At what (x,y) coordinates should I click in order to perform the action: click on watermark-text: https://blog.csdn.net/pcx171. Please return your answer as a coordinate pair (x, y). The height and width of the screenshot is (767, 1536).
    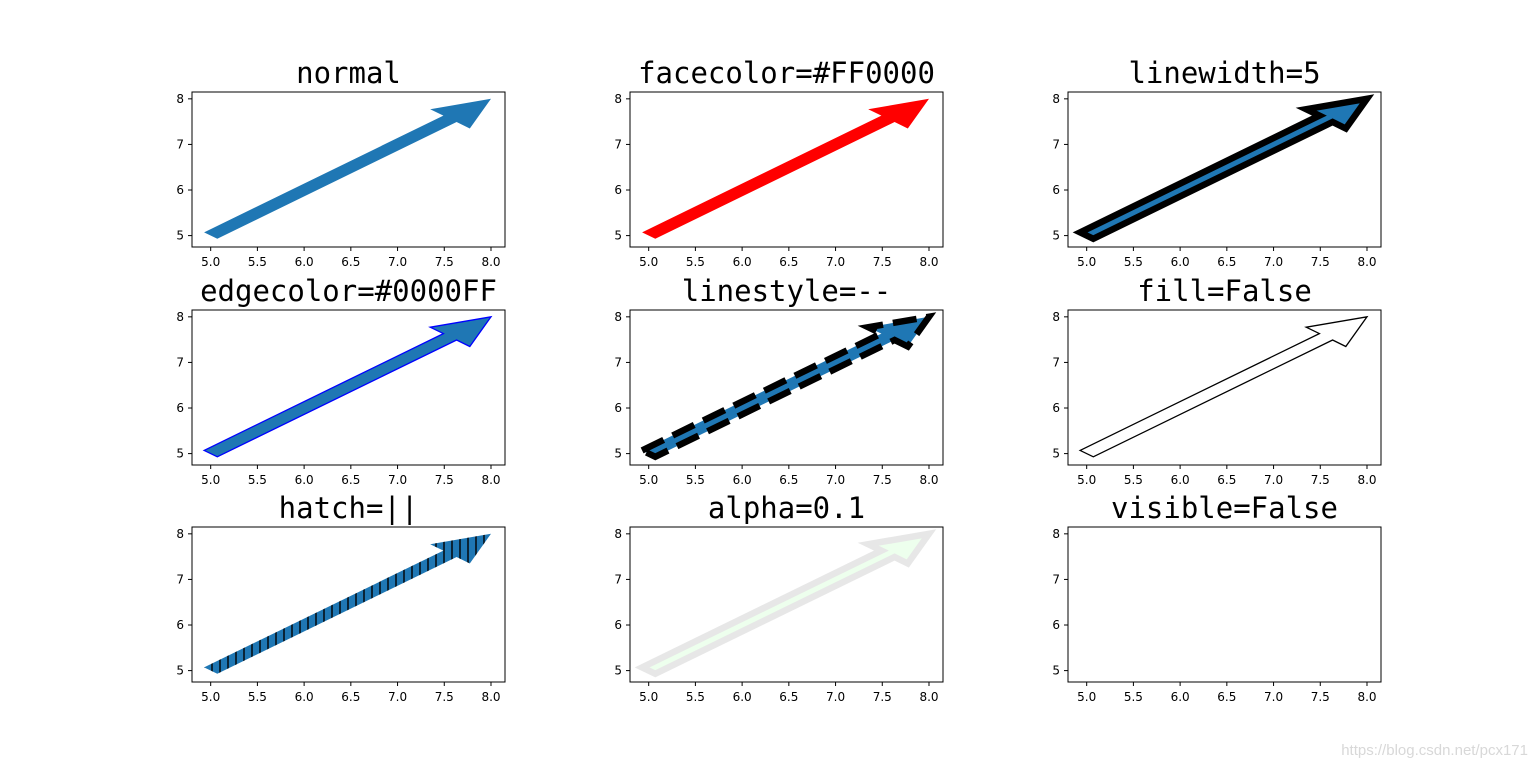
    Looking at the image, I should click on (1434, 750).